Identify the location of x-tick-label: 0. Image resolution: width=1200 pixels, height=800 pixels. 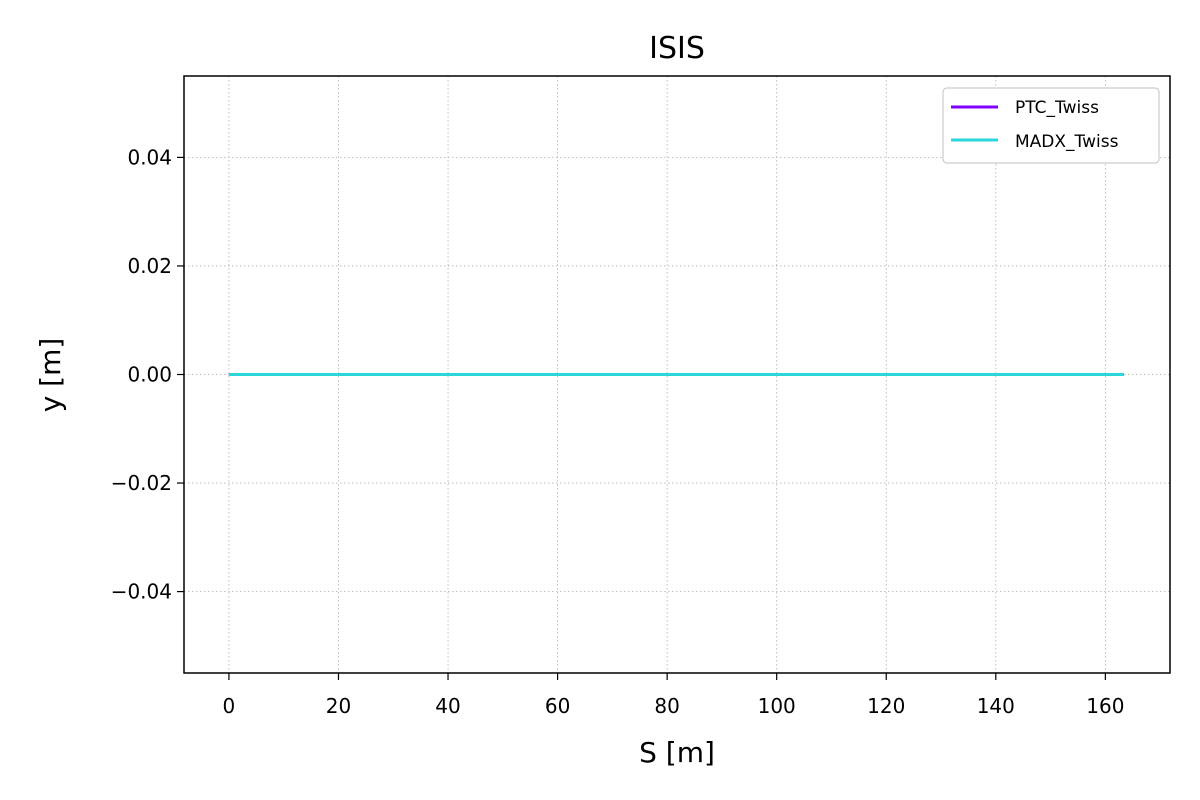
(229, 706).